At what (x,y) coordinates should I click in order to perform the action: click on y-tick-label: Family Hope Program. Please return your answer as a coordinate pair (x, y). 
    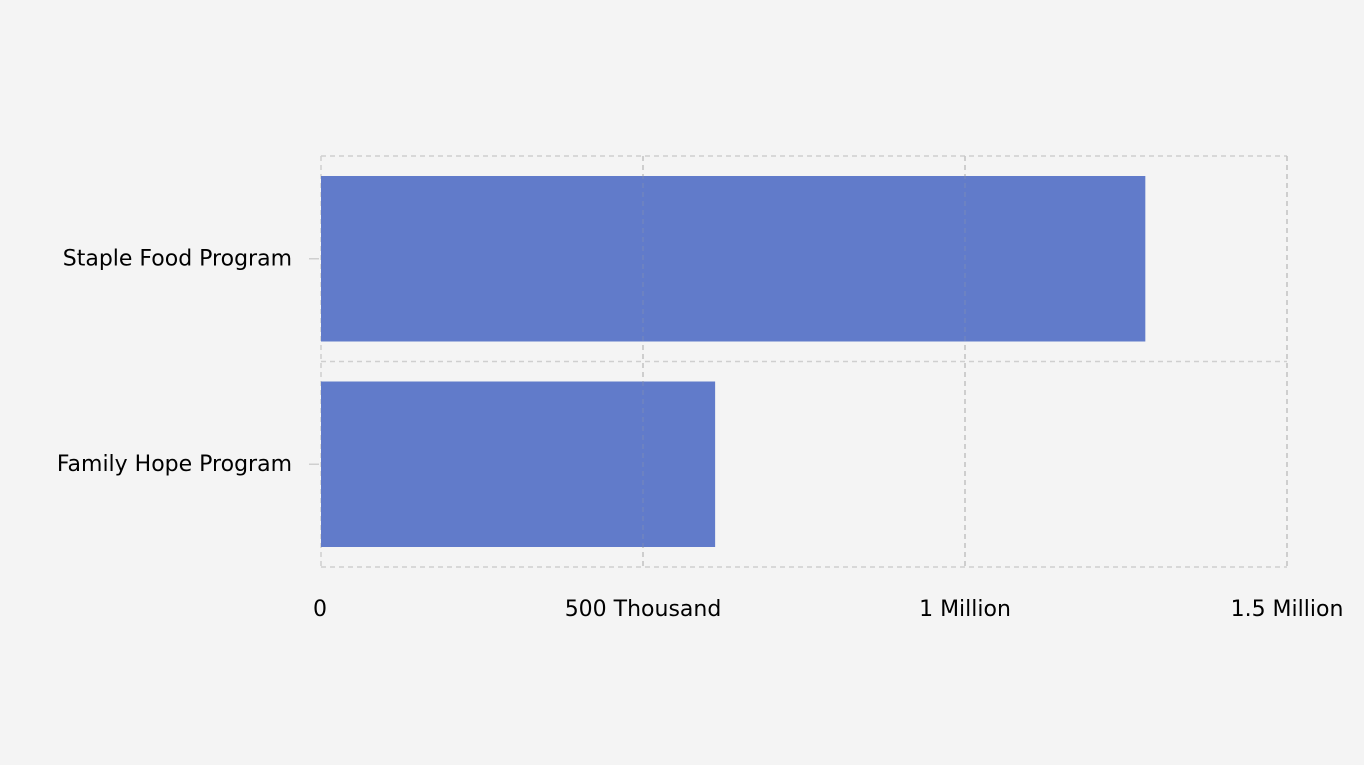
    Looking at the image, I should click on (174, 464).